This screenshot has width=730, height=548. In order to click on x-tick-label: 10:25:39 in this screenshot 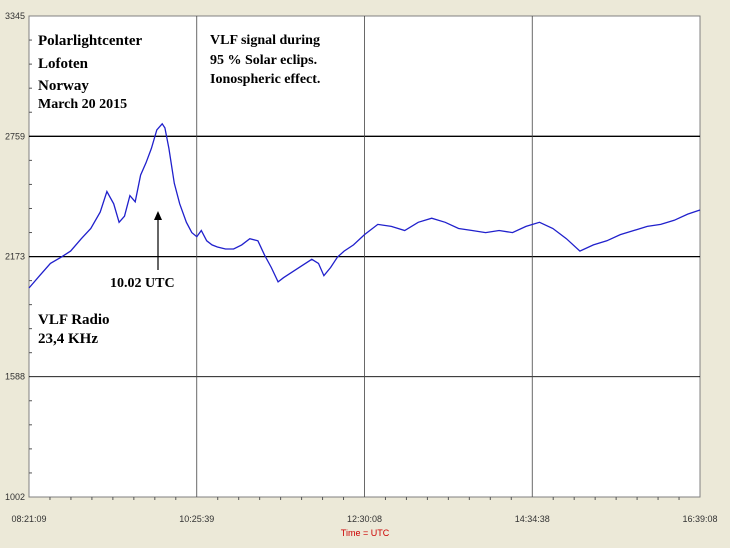, I will do `click(196, 519)`.